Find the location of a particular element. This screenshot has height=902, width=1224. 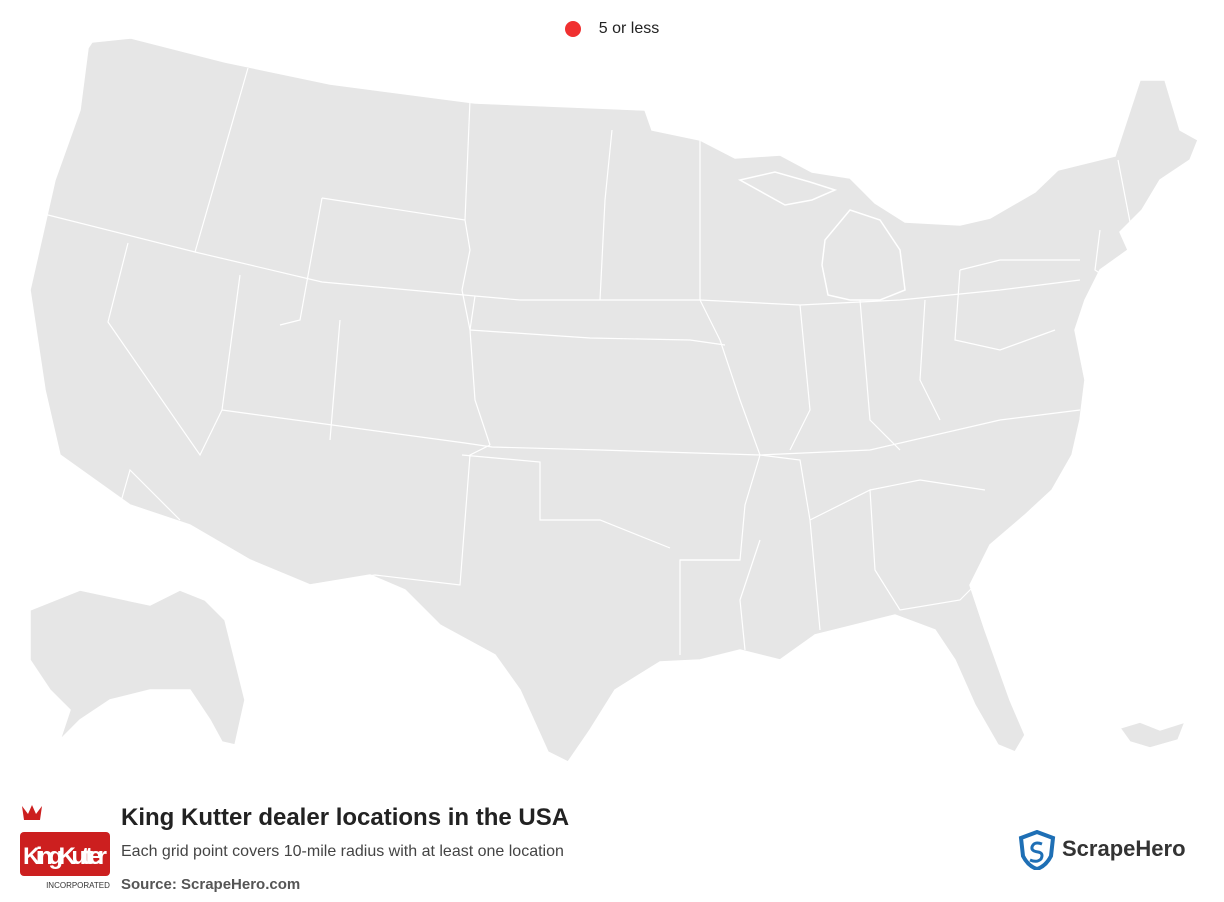

map-legend: 5 or less is located at coordinates (612, 29).